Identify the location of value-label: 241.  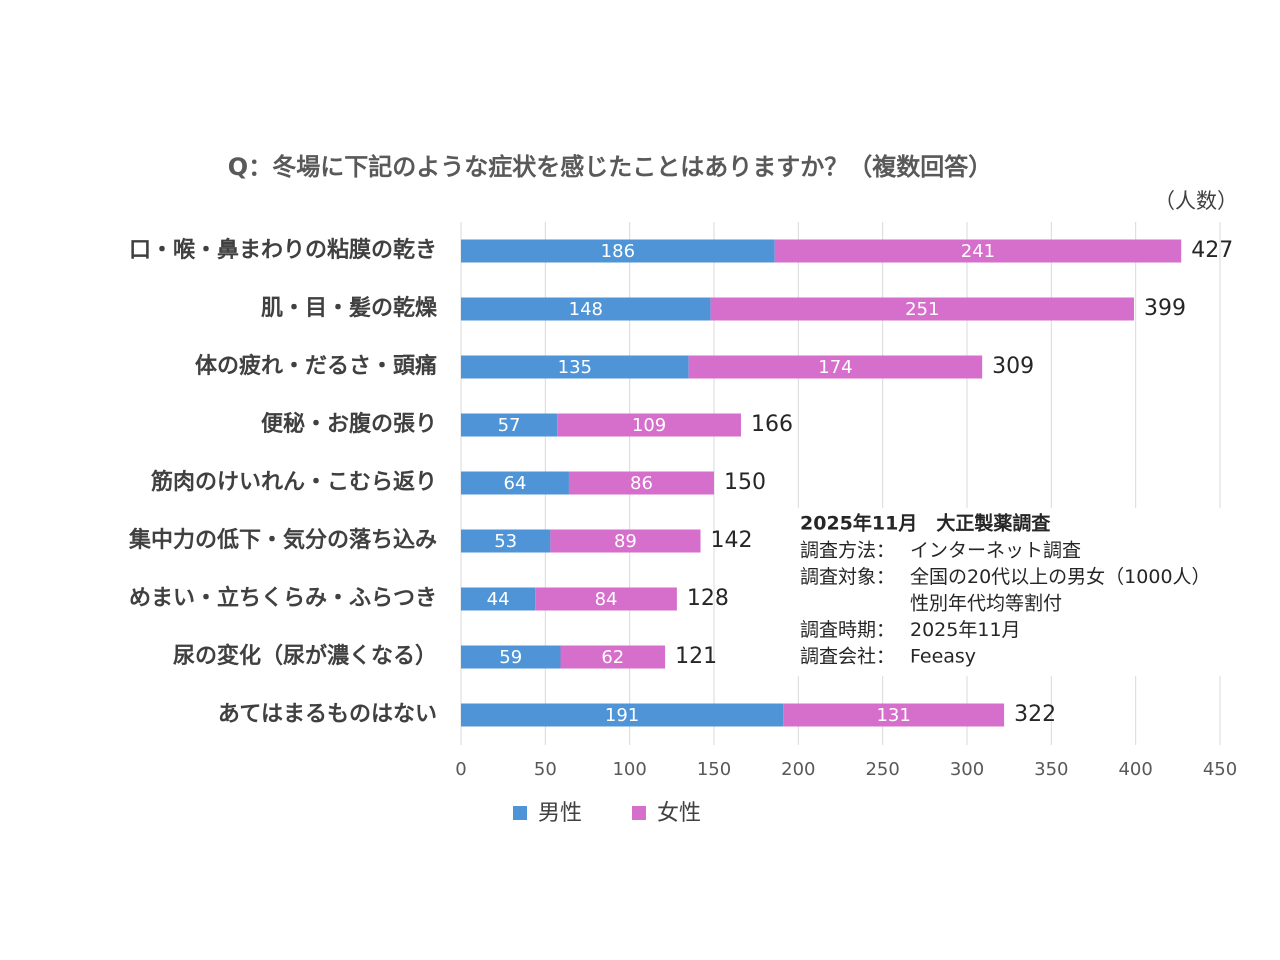
(978, 251).